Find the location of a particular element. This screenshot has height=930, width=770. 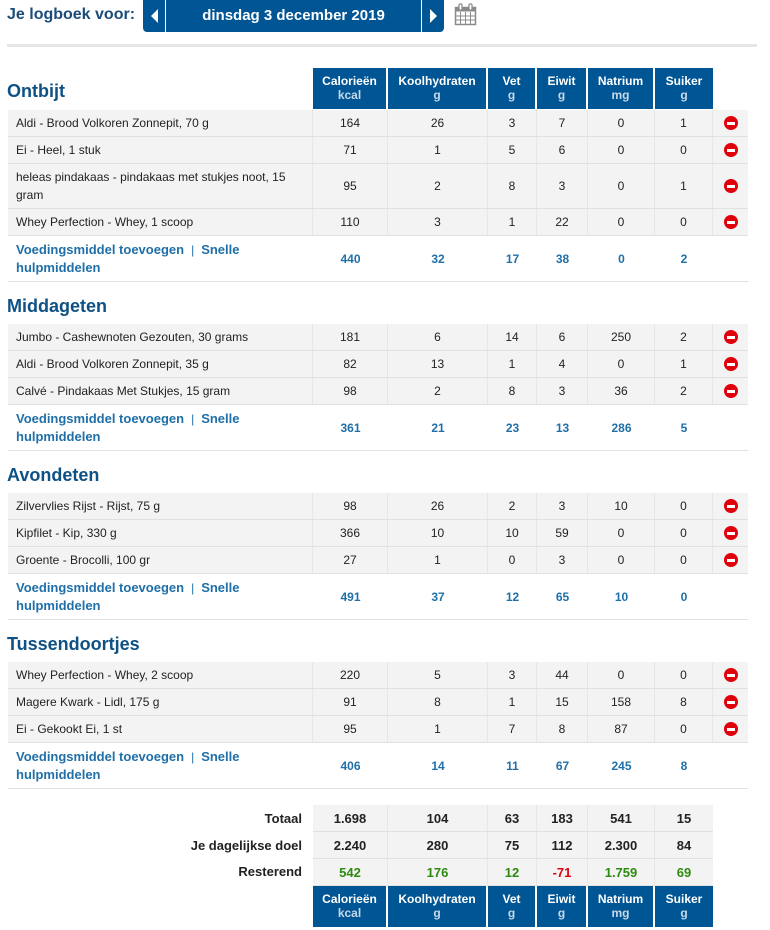

total-calories: 1.698 is located at coordinates (350, 818).